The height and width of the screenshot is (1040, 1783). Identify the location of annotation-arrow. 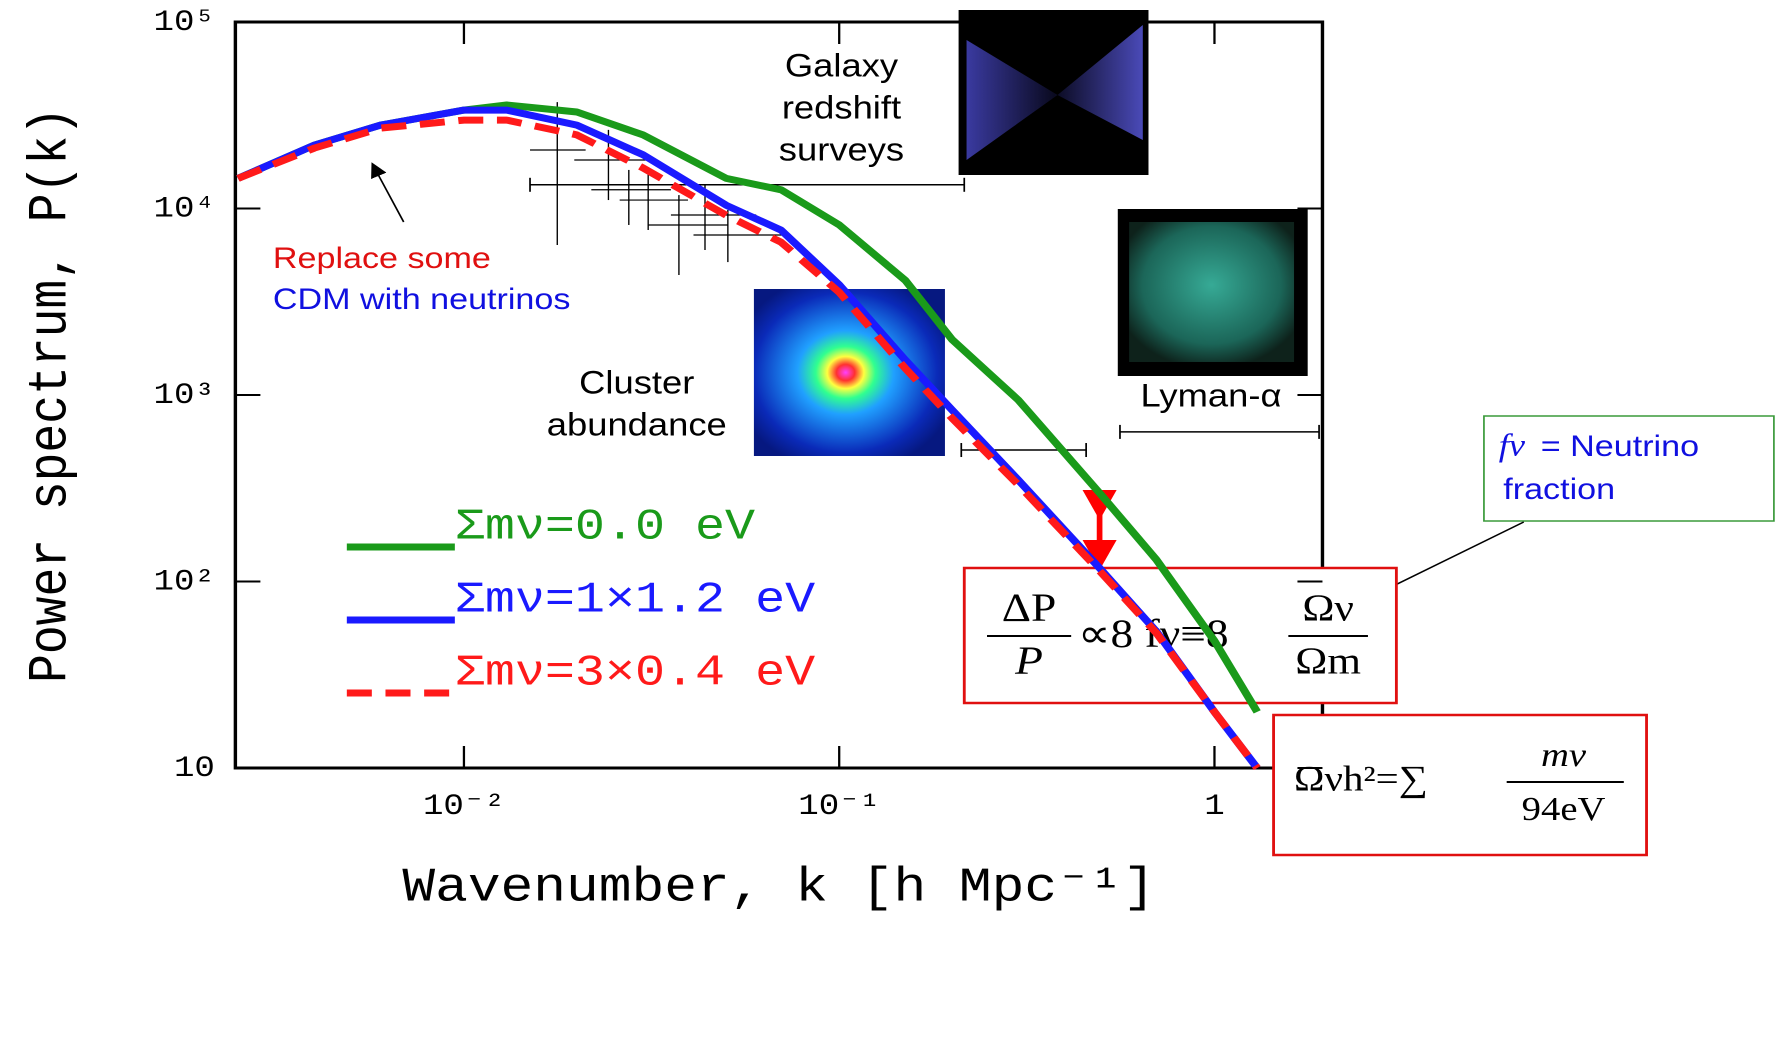
(388, 192).